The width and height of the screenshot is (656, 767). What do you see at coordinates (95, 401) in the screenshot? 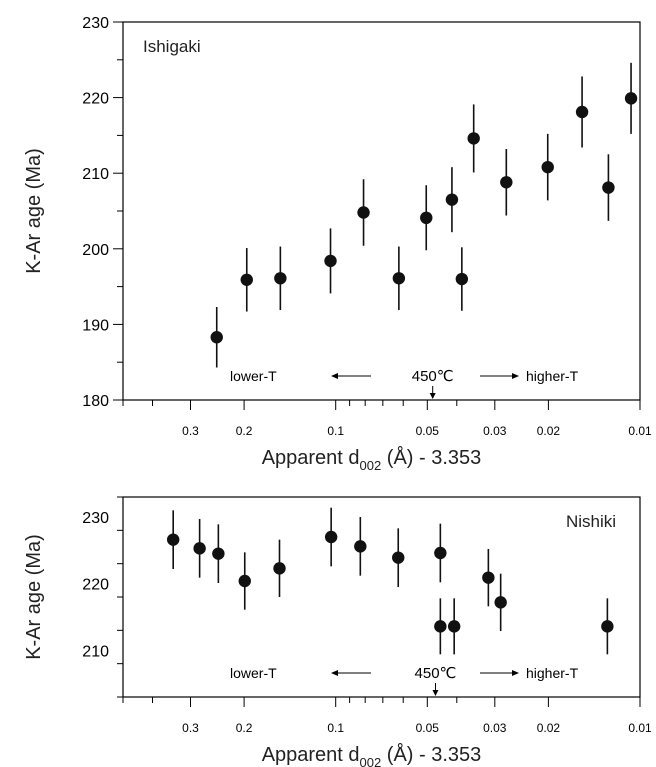
I see `y-tick-label: 180` at bounding box center [95, 401].